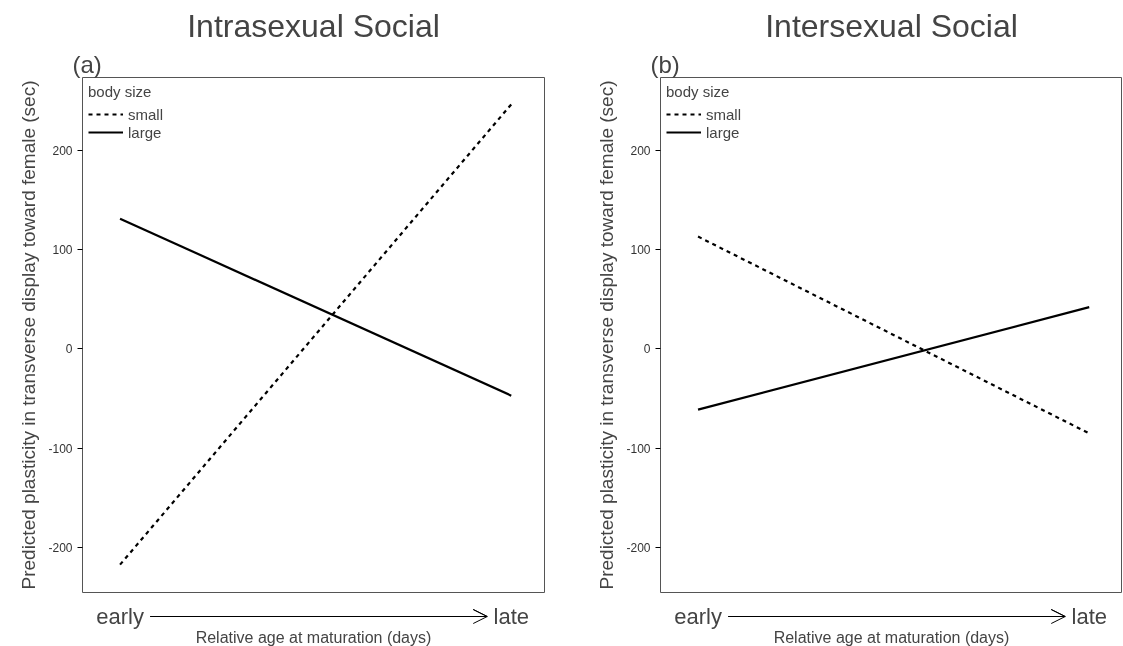  I want to click on text: (a), so click(87, 64).